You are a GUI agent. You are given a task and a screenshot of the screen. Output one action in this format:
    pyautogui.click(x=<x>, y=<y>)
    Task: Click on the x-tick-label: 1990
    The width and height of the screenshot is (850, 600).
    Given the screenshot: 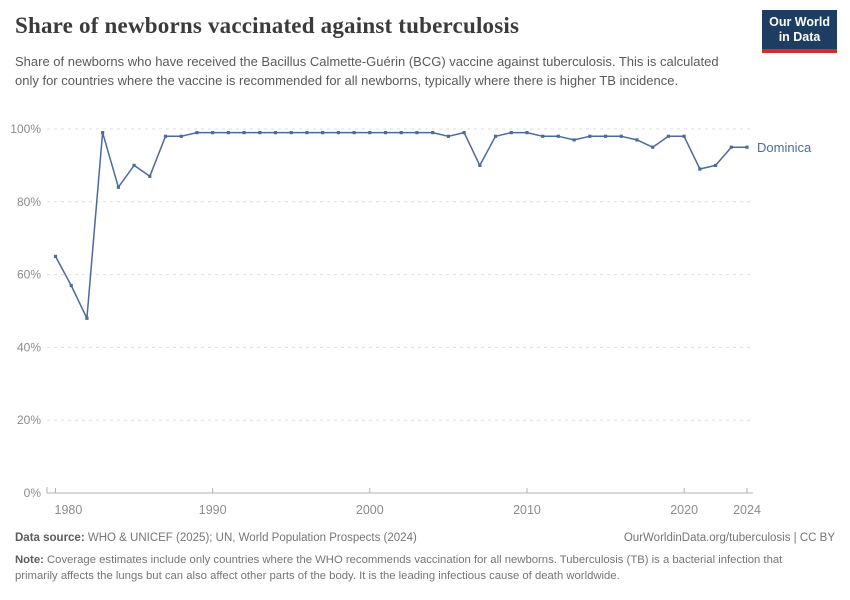 What is the action you would take?
    pyautogui.click(x=213, y=510)
    